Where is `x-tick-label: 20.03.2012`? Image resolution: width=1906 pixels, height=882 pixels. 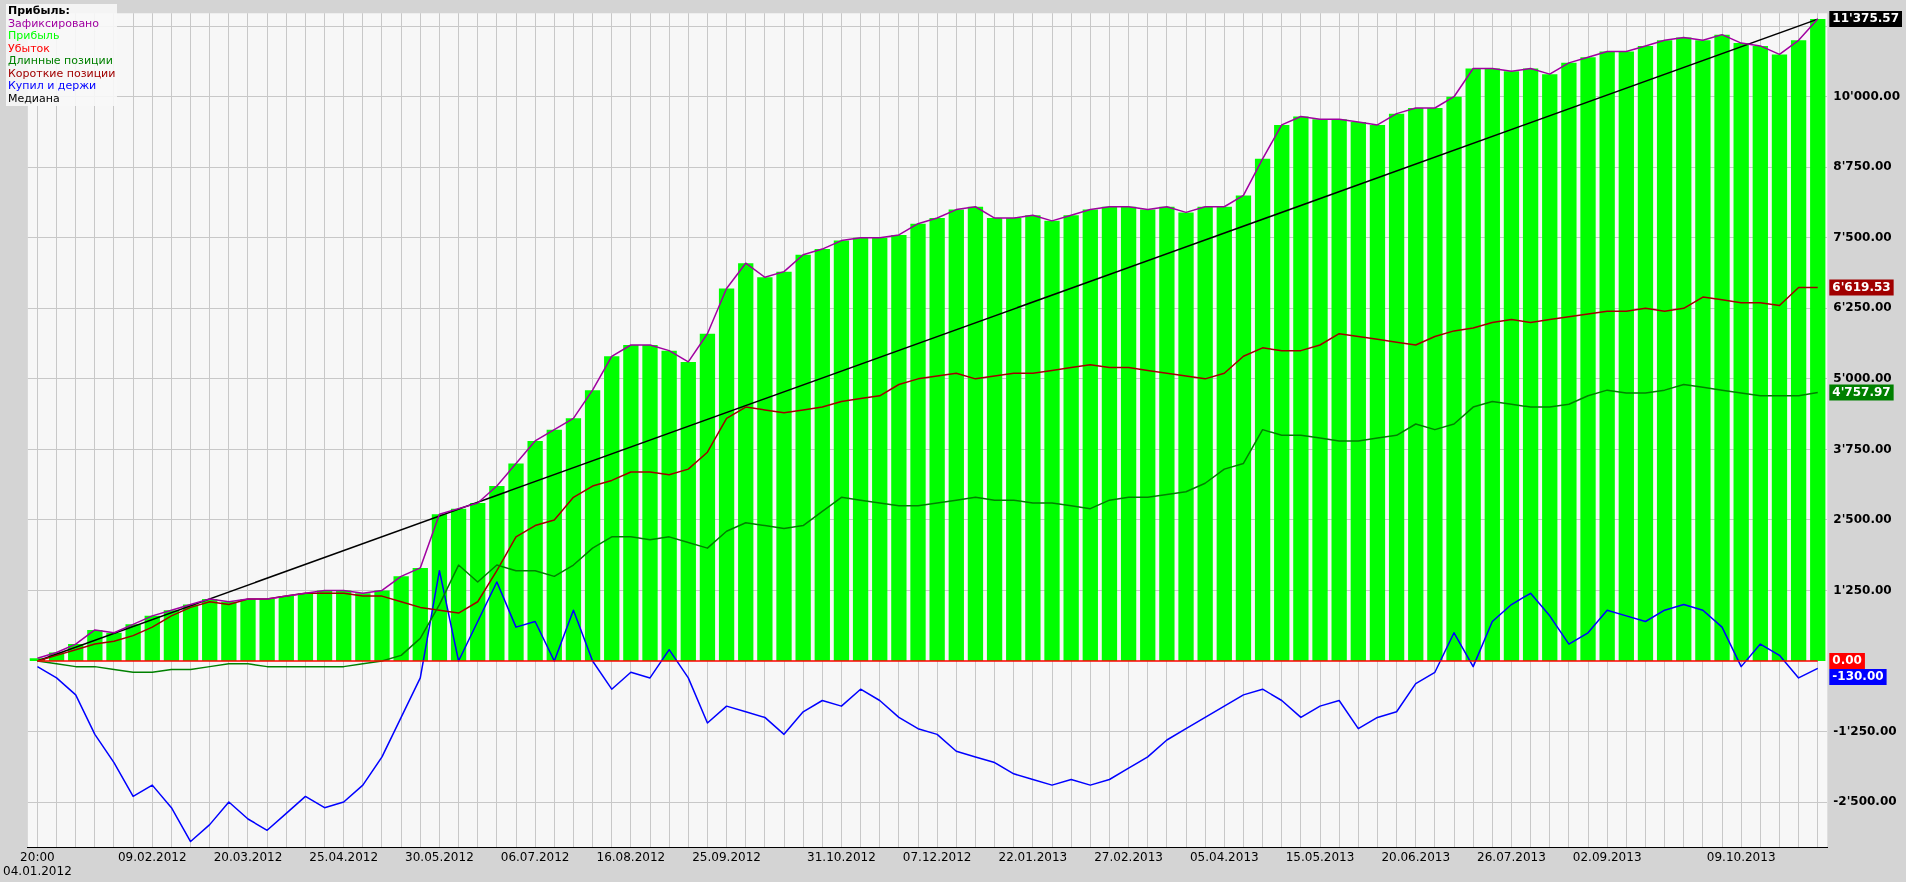
x-tick-label: 20.03.2012 is located at coordinates (248, 856).